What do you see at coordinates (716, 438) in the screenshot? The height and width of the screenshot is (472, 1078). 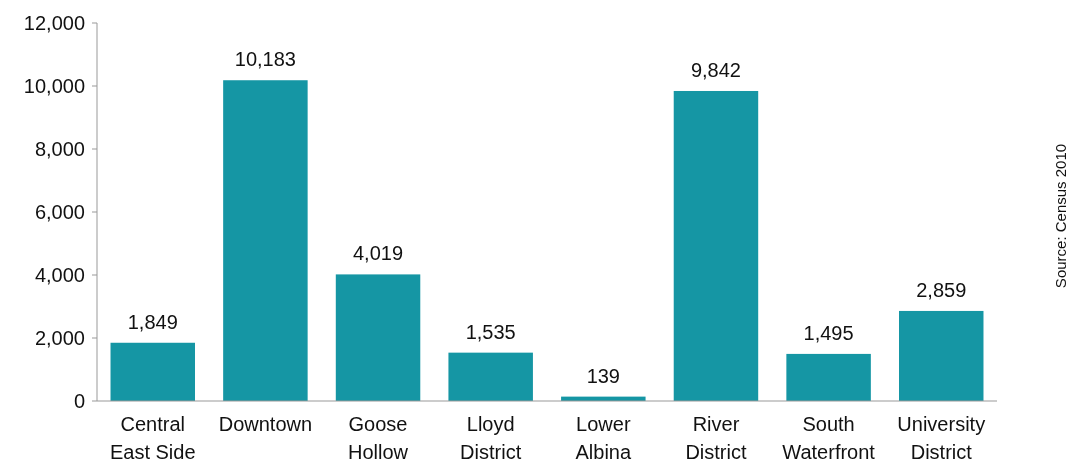 I see `x-tick-label: River District` at bounding box center [716, 438].